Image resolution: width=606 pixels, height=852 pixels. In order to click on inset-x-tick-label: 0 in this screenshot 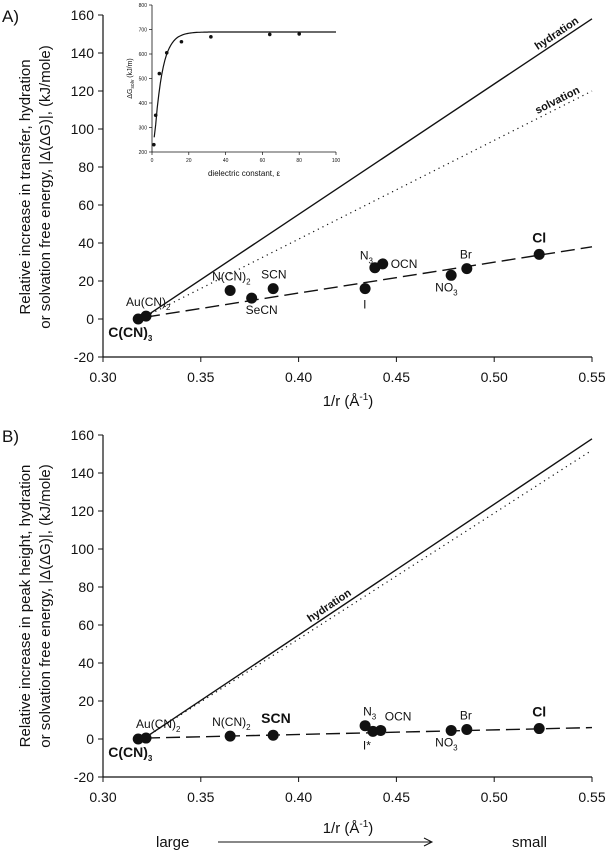, I will do `click(152, 161)`.